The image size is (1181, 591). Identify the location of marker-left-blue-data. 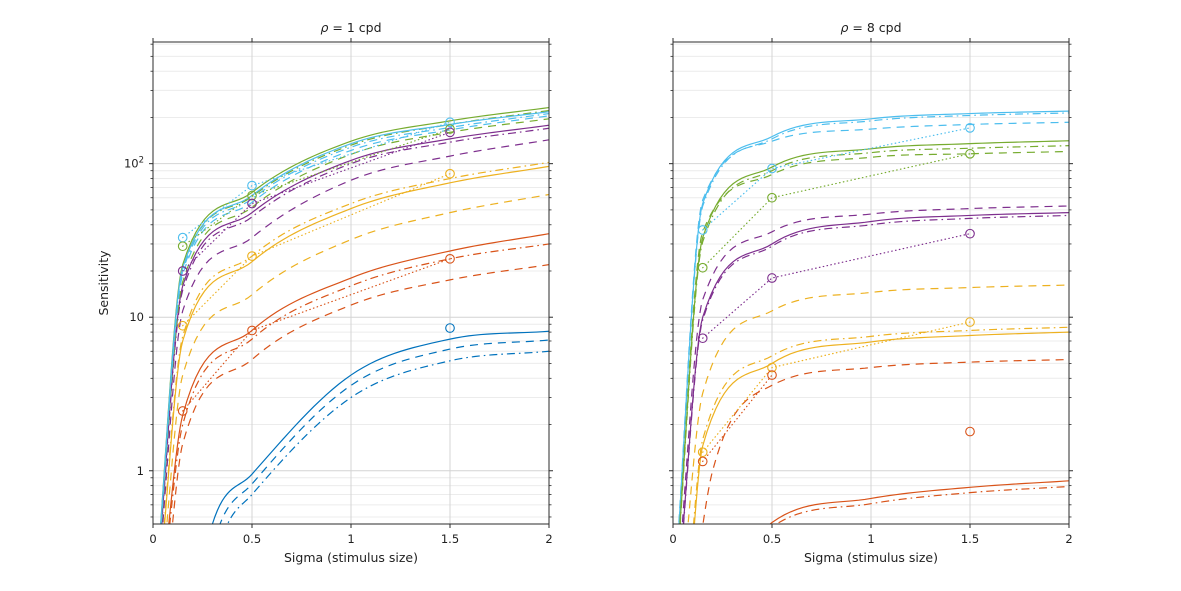
(450, 328).